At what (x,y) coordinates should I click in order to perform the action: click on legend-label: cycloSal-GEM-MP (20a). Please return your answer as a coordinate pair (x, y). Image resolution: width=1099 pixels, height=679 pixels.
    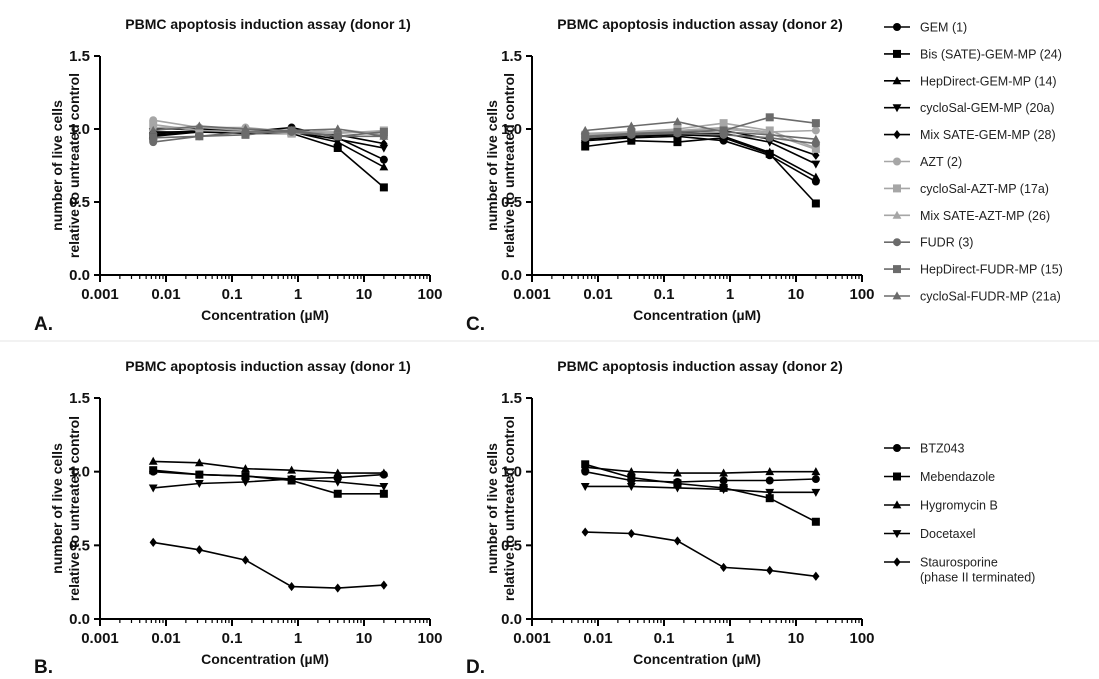
    Looking at the image, I should click on (987, 108).